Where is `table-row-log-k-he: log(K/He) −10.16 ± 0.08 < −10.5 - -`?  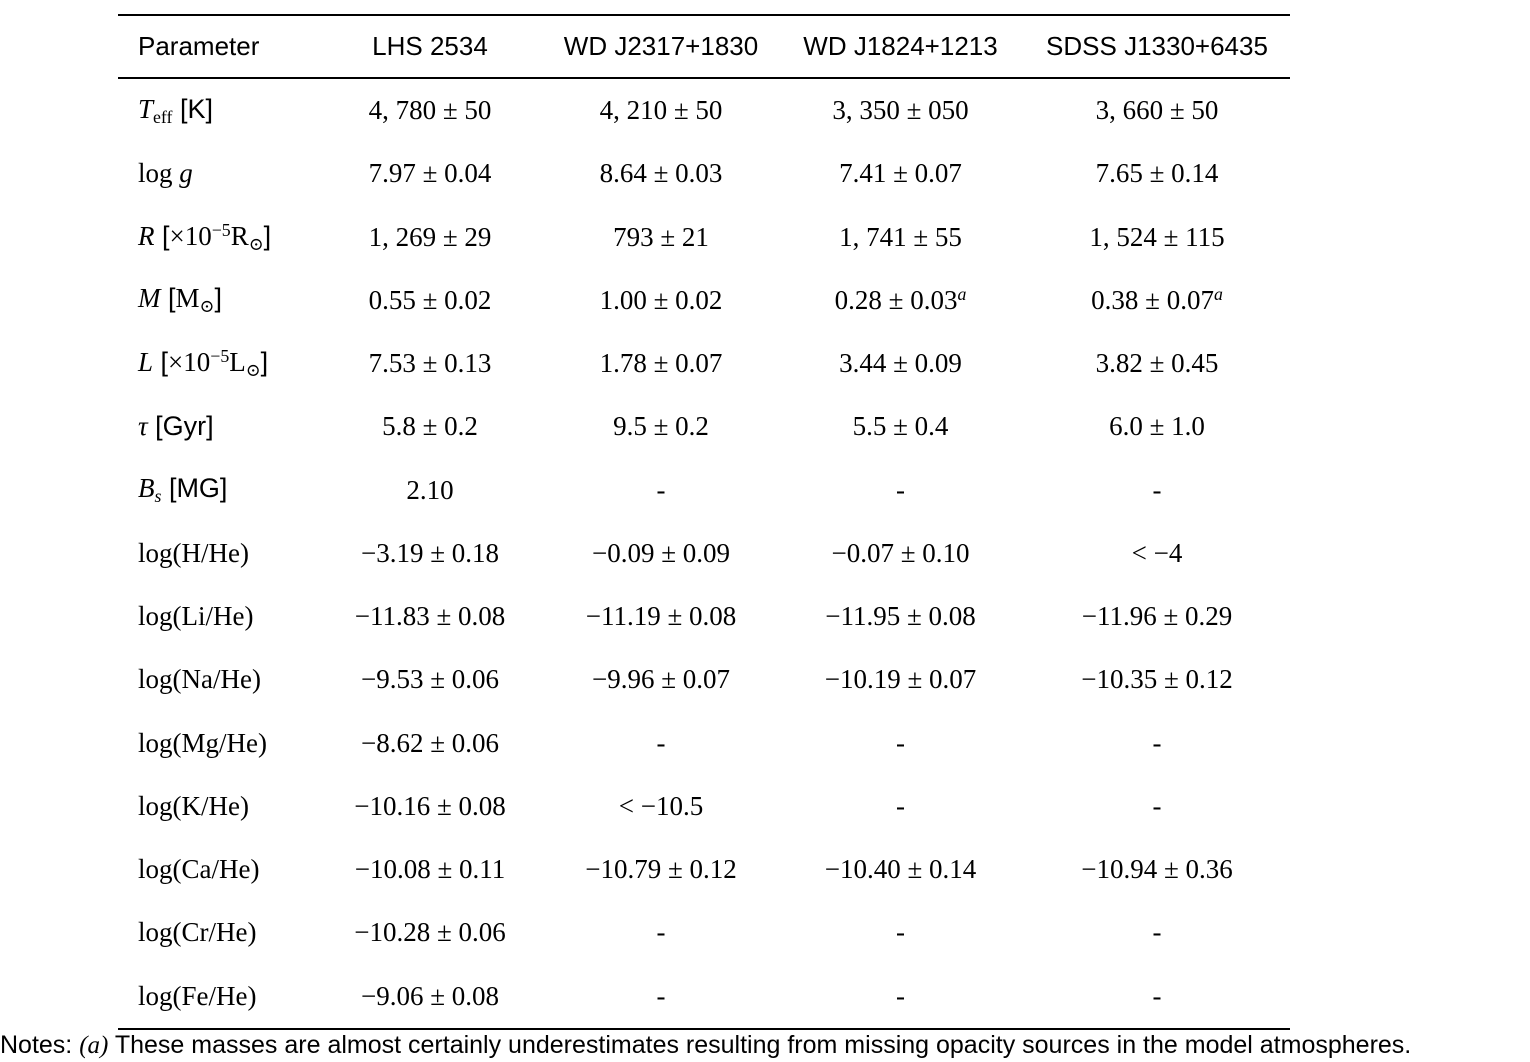
table-row-log-k-he: log(K/He) −10.16 ± 0.08 < −10.5 - - is located at coordinates (704, 806).